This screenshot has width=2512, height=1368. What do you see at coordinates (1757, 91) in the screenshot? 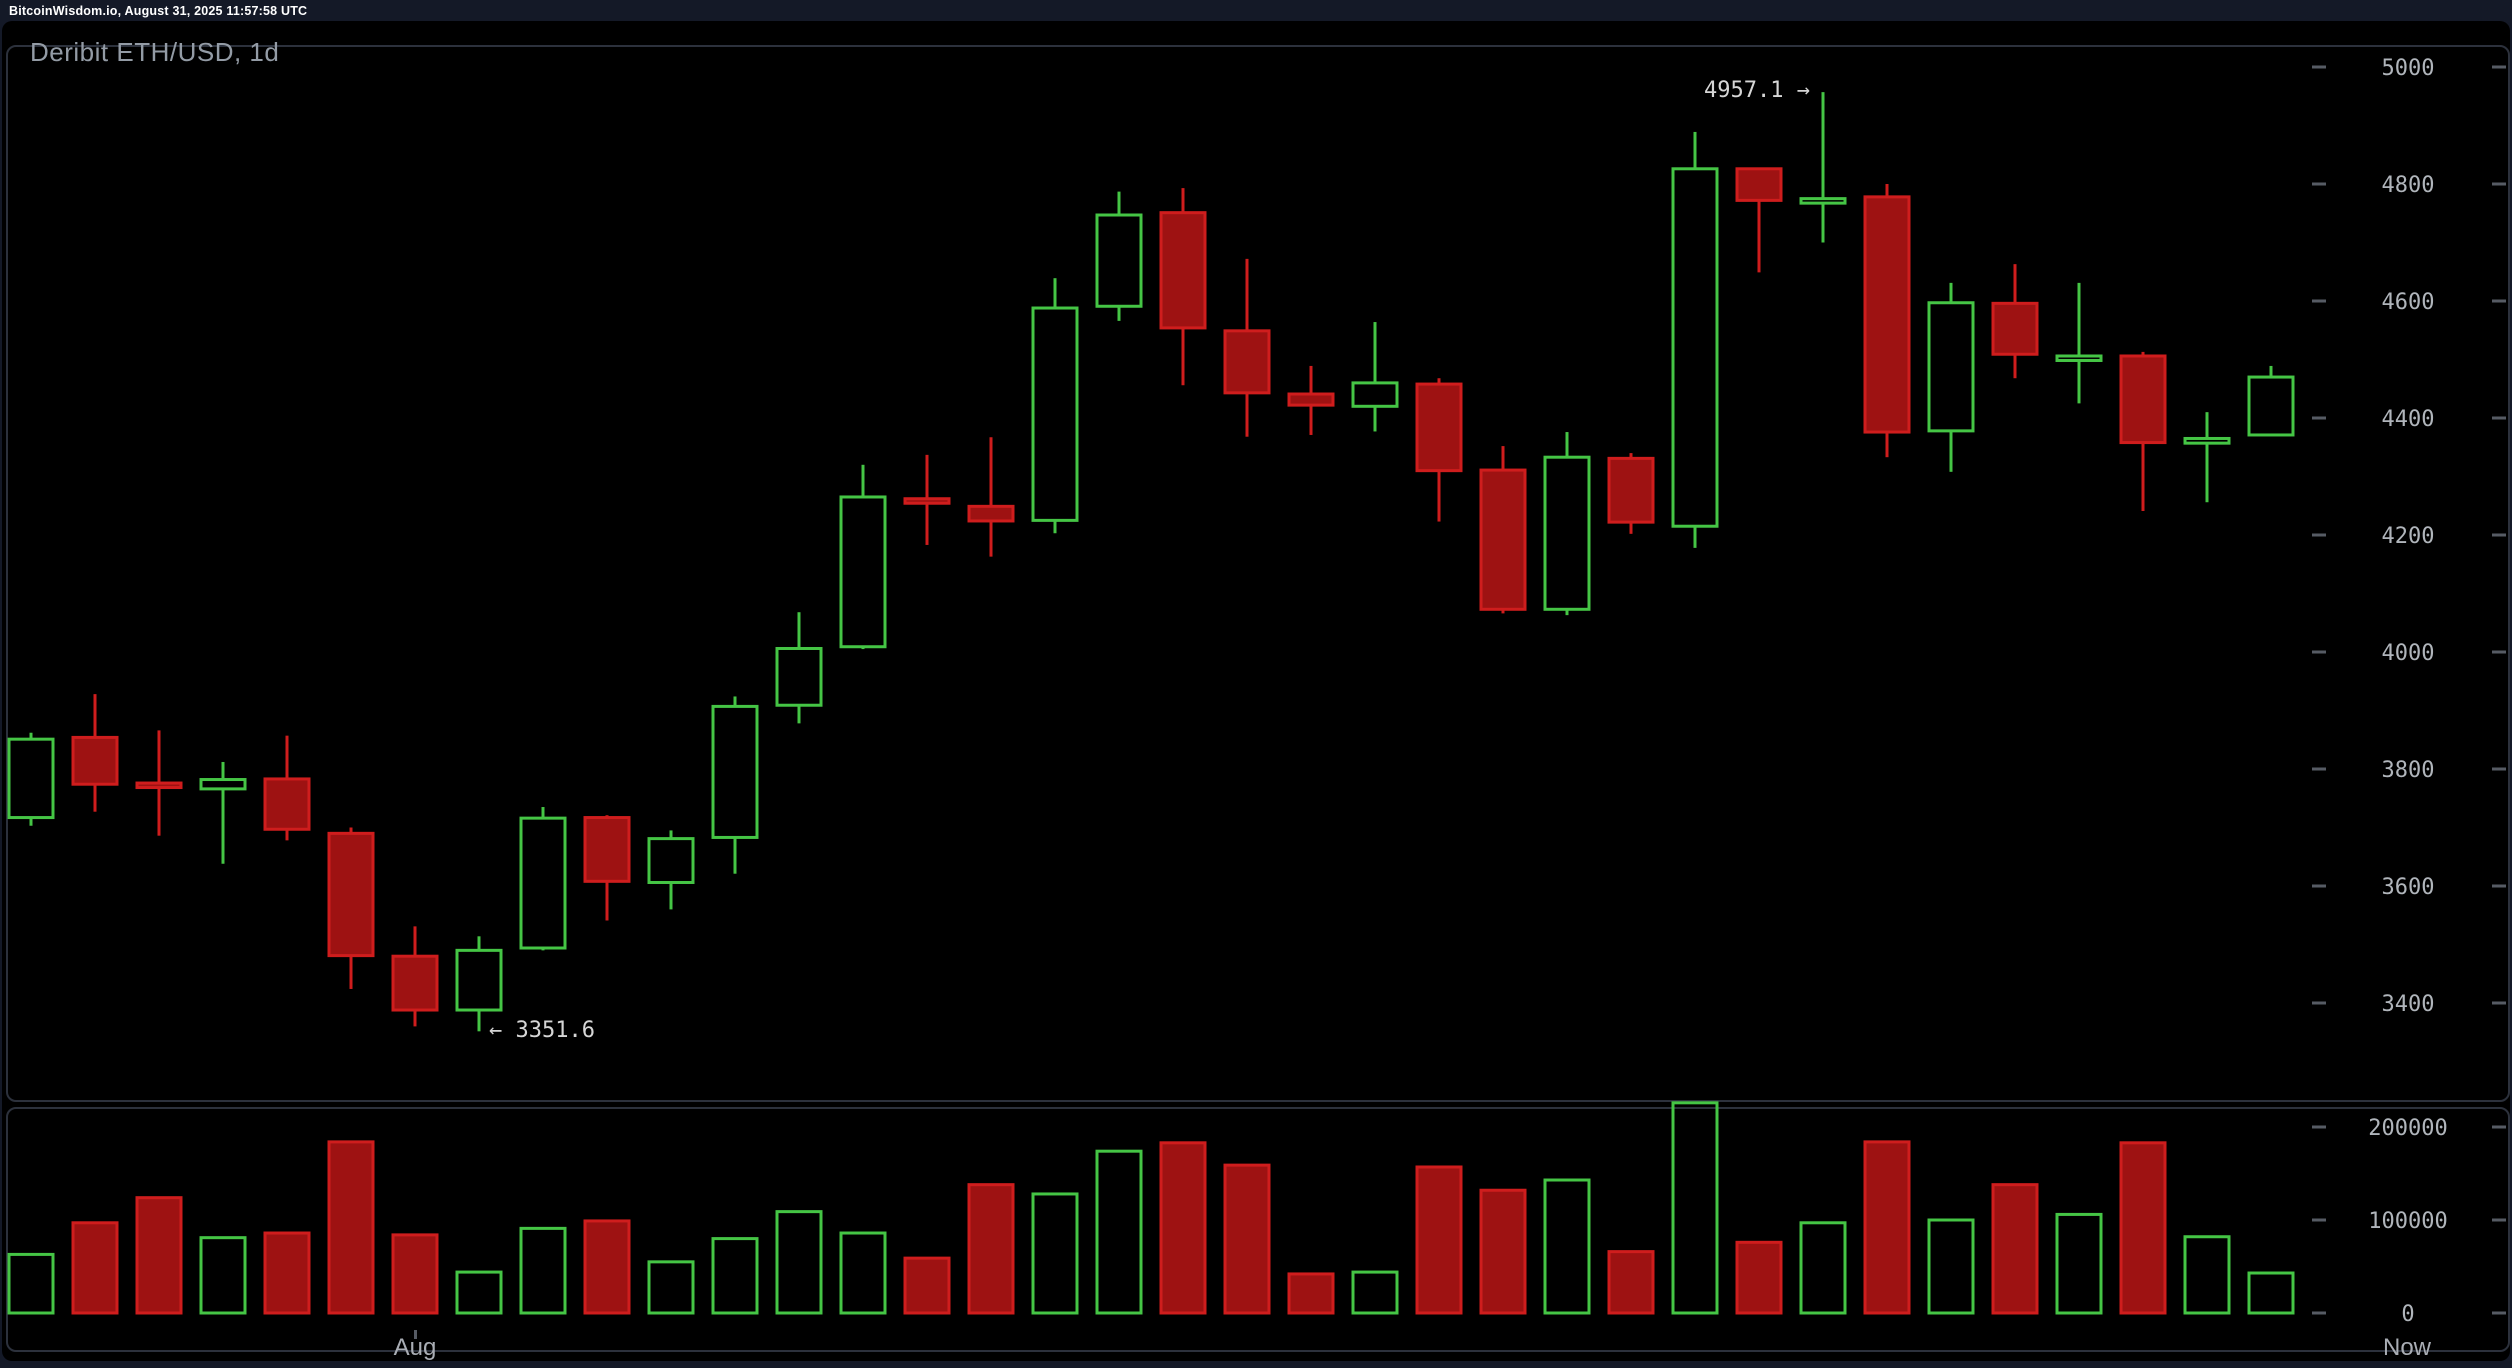
I see `high-price-annotation: 4957.1 →` at bounding box center [1757, 91].